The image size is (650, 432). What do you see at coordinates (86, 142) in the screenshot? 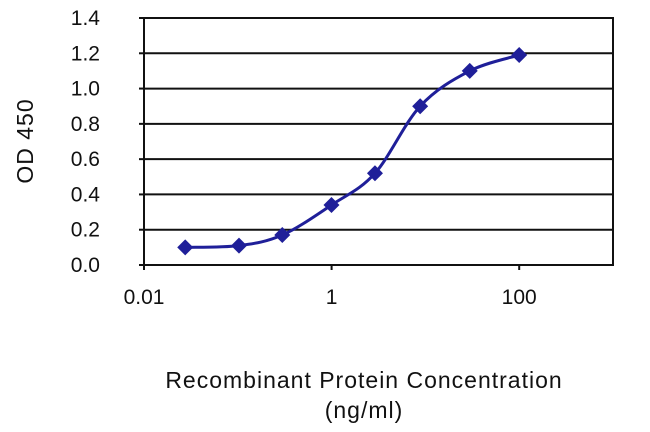
I see `y-tick-labels: 0.0 0.2 0.4 0.6 0.8 1.0 1.2 1.4` at bounding box center [86, 142].